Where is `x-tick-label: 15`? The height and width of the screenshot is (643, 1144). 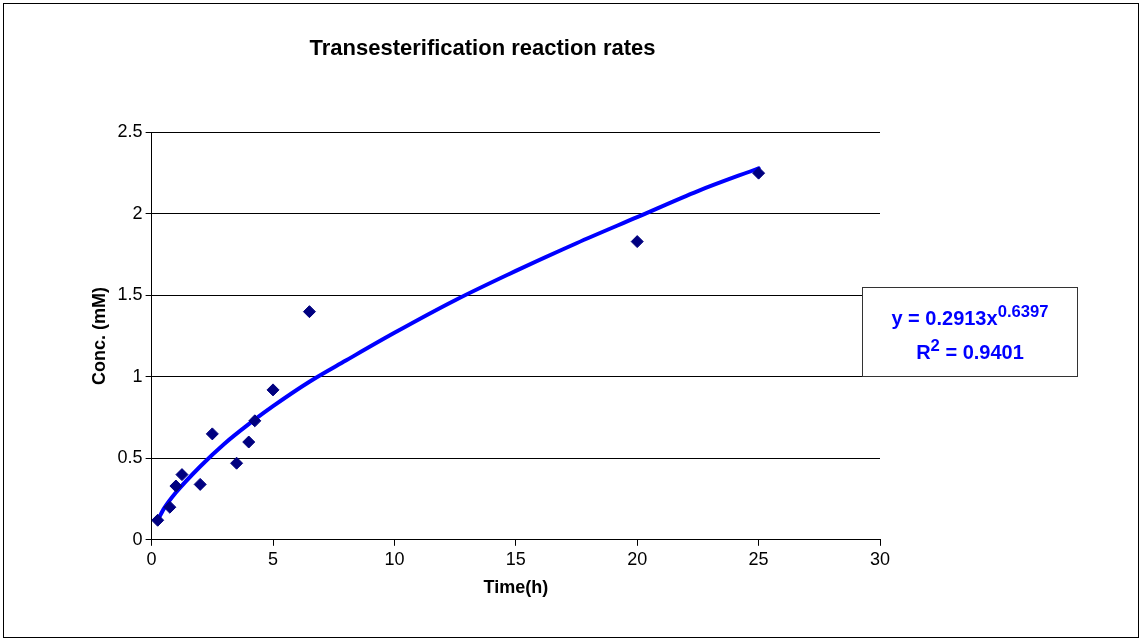 x-tick-label: 15 is located at coordinates (515, 558).